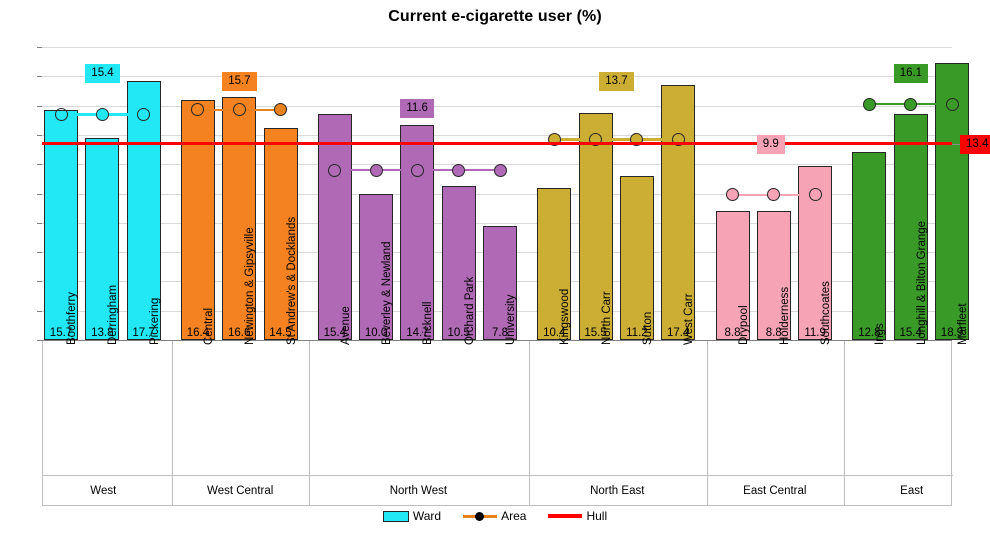 Image resolution: width=990 pixels, height=533 pixels. What do you see at coordinates (606, 318) in the screenshot?
I see `ward-axis-label: North Carr` at bounding box center [606, 318].